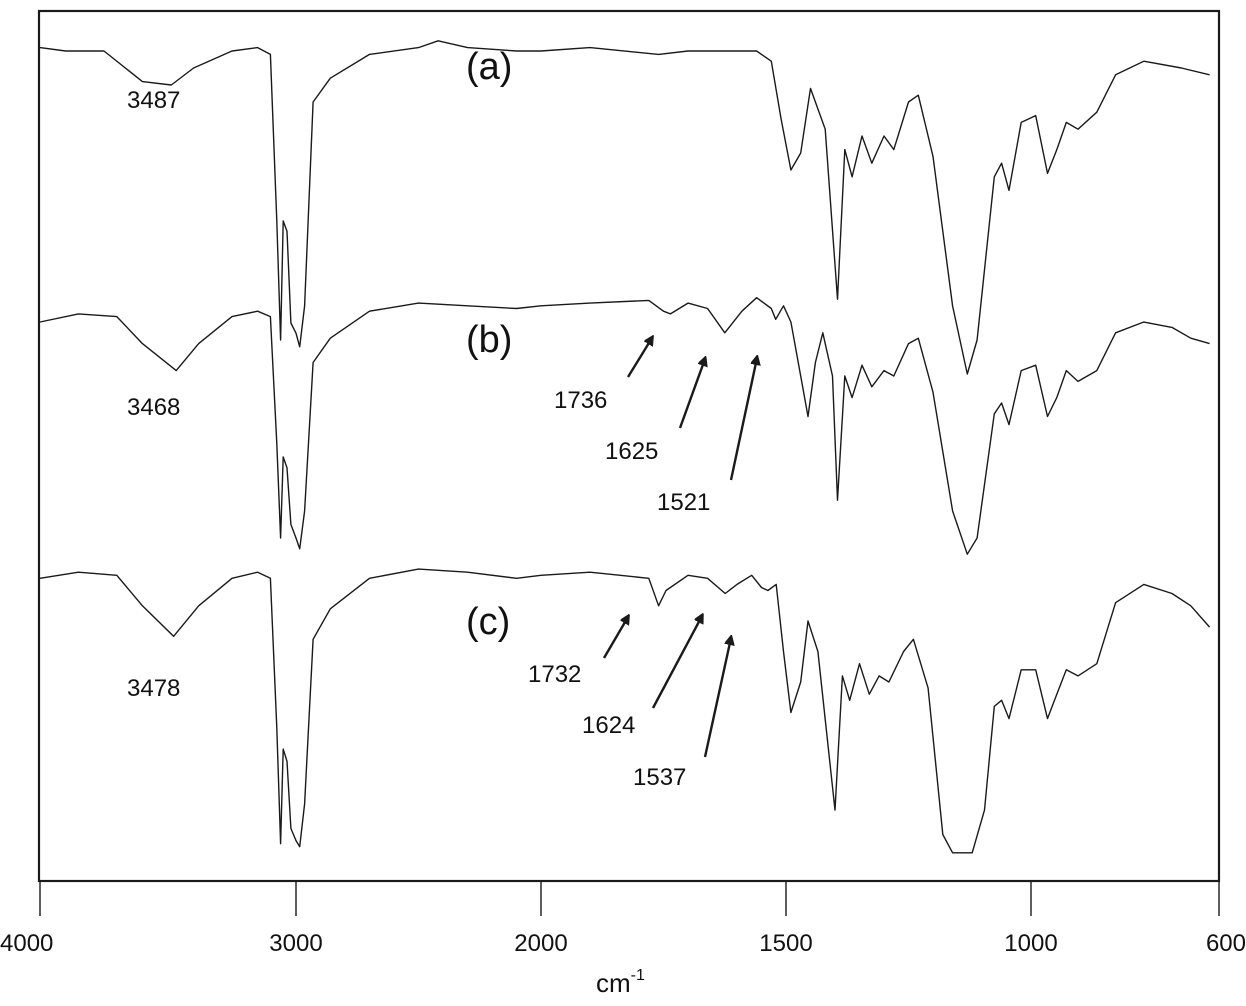 The width and height of the screenshot is (1246, 1006). What do you see at coordinates (540, 943) in the screenshot?
I see `x-tick-label: 2000` at bounding box center [540, 943].